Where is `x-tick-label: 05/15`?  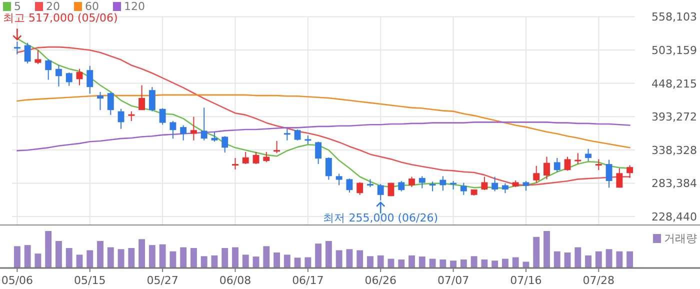
x-tick-label: 05/15 is located at coordinates (90, 280).